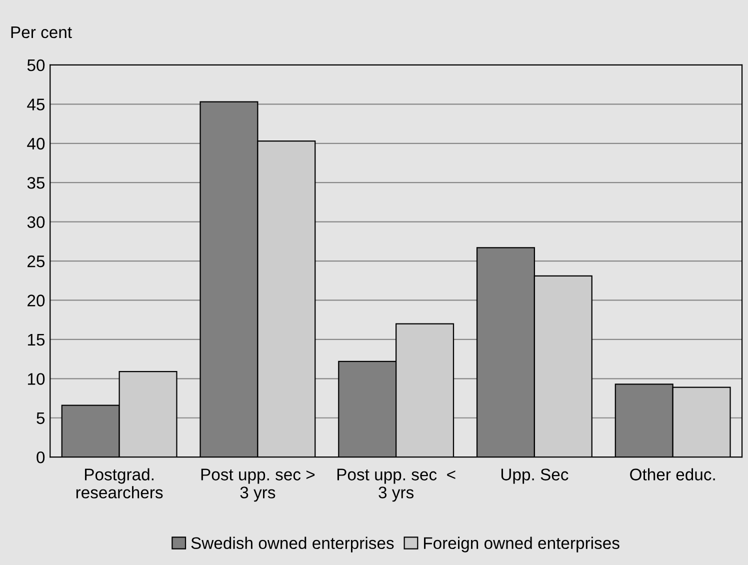 The image size is (748, 565). What do you see at coordinates (522, 544) in the screenshot?
I see `legend-label: Foreign owned enterprises` at bounding box center [522, 544].